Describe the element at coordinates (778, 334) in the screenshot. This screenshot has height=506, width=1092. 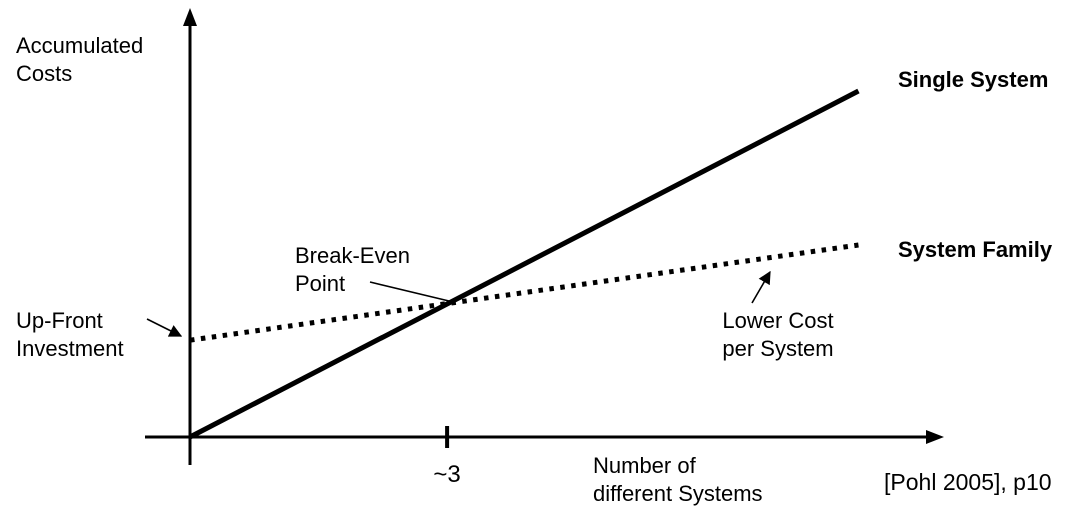
I see `annotation-lower-cost-per-system: Lower Cost per System` at that location.